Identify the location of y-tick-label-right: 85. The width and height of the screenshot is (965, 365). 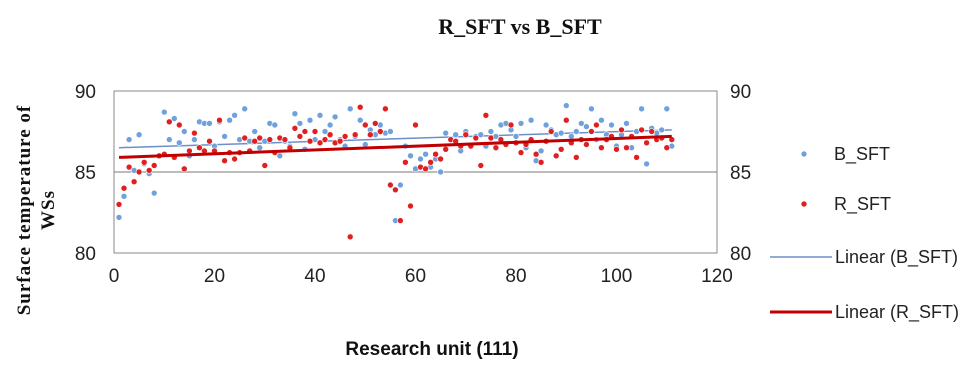
(740, 173).